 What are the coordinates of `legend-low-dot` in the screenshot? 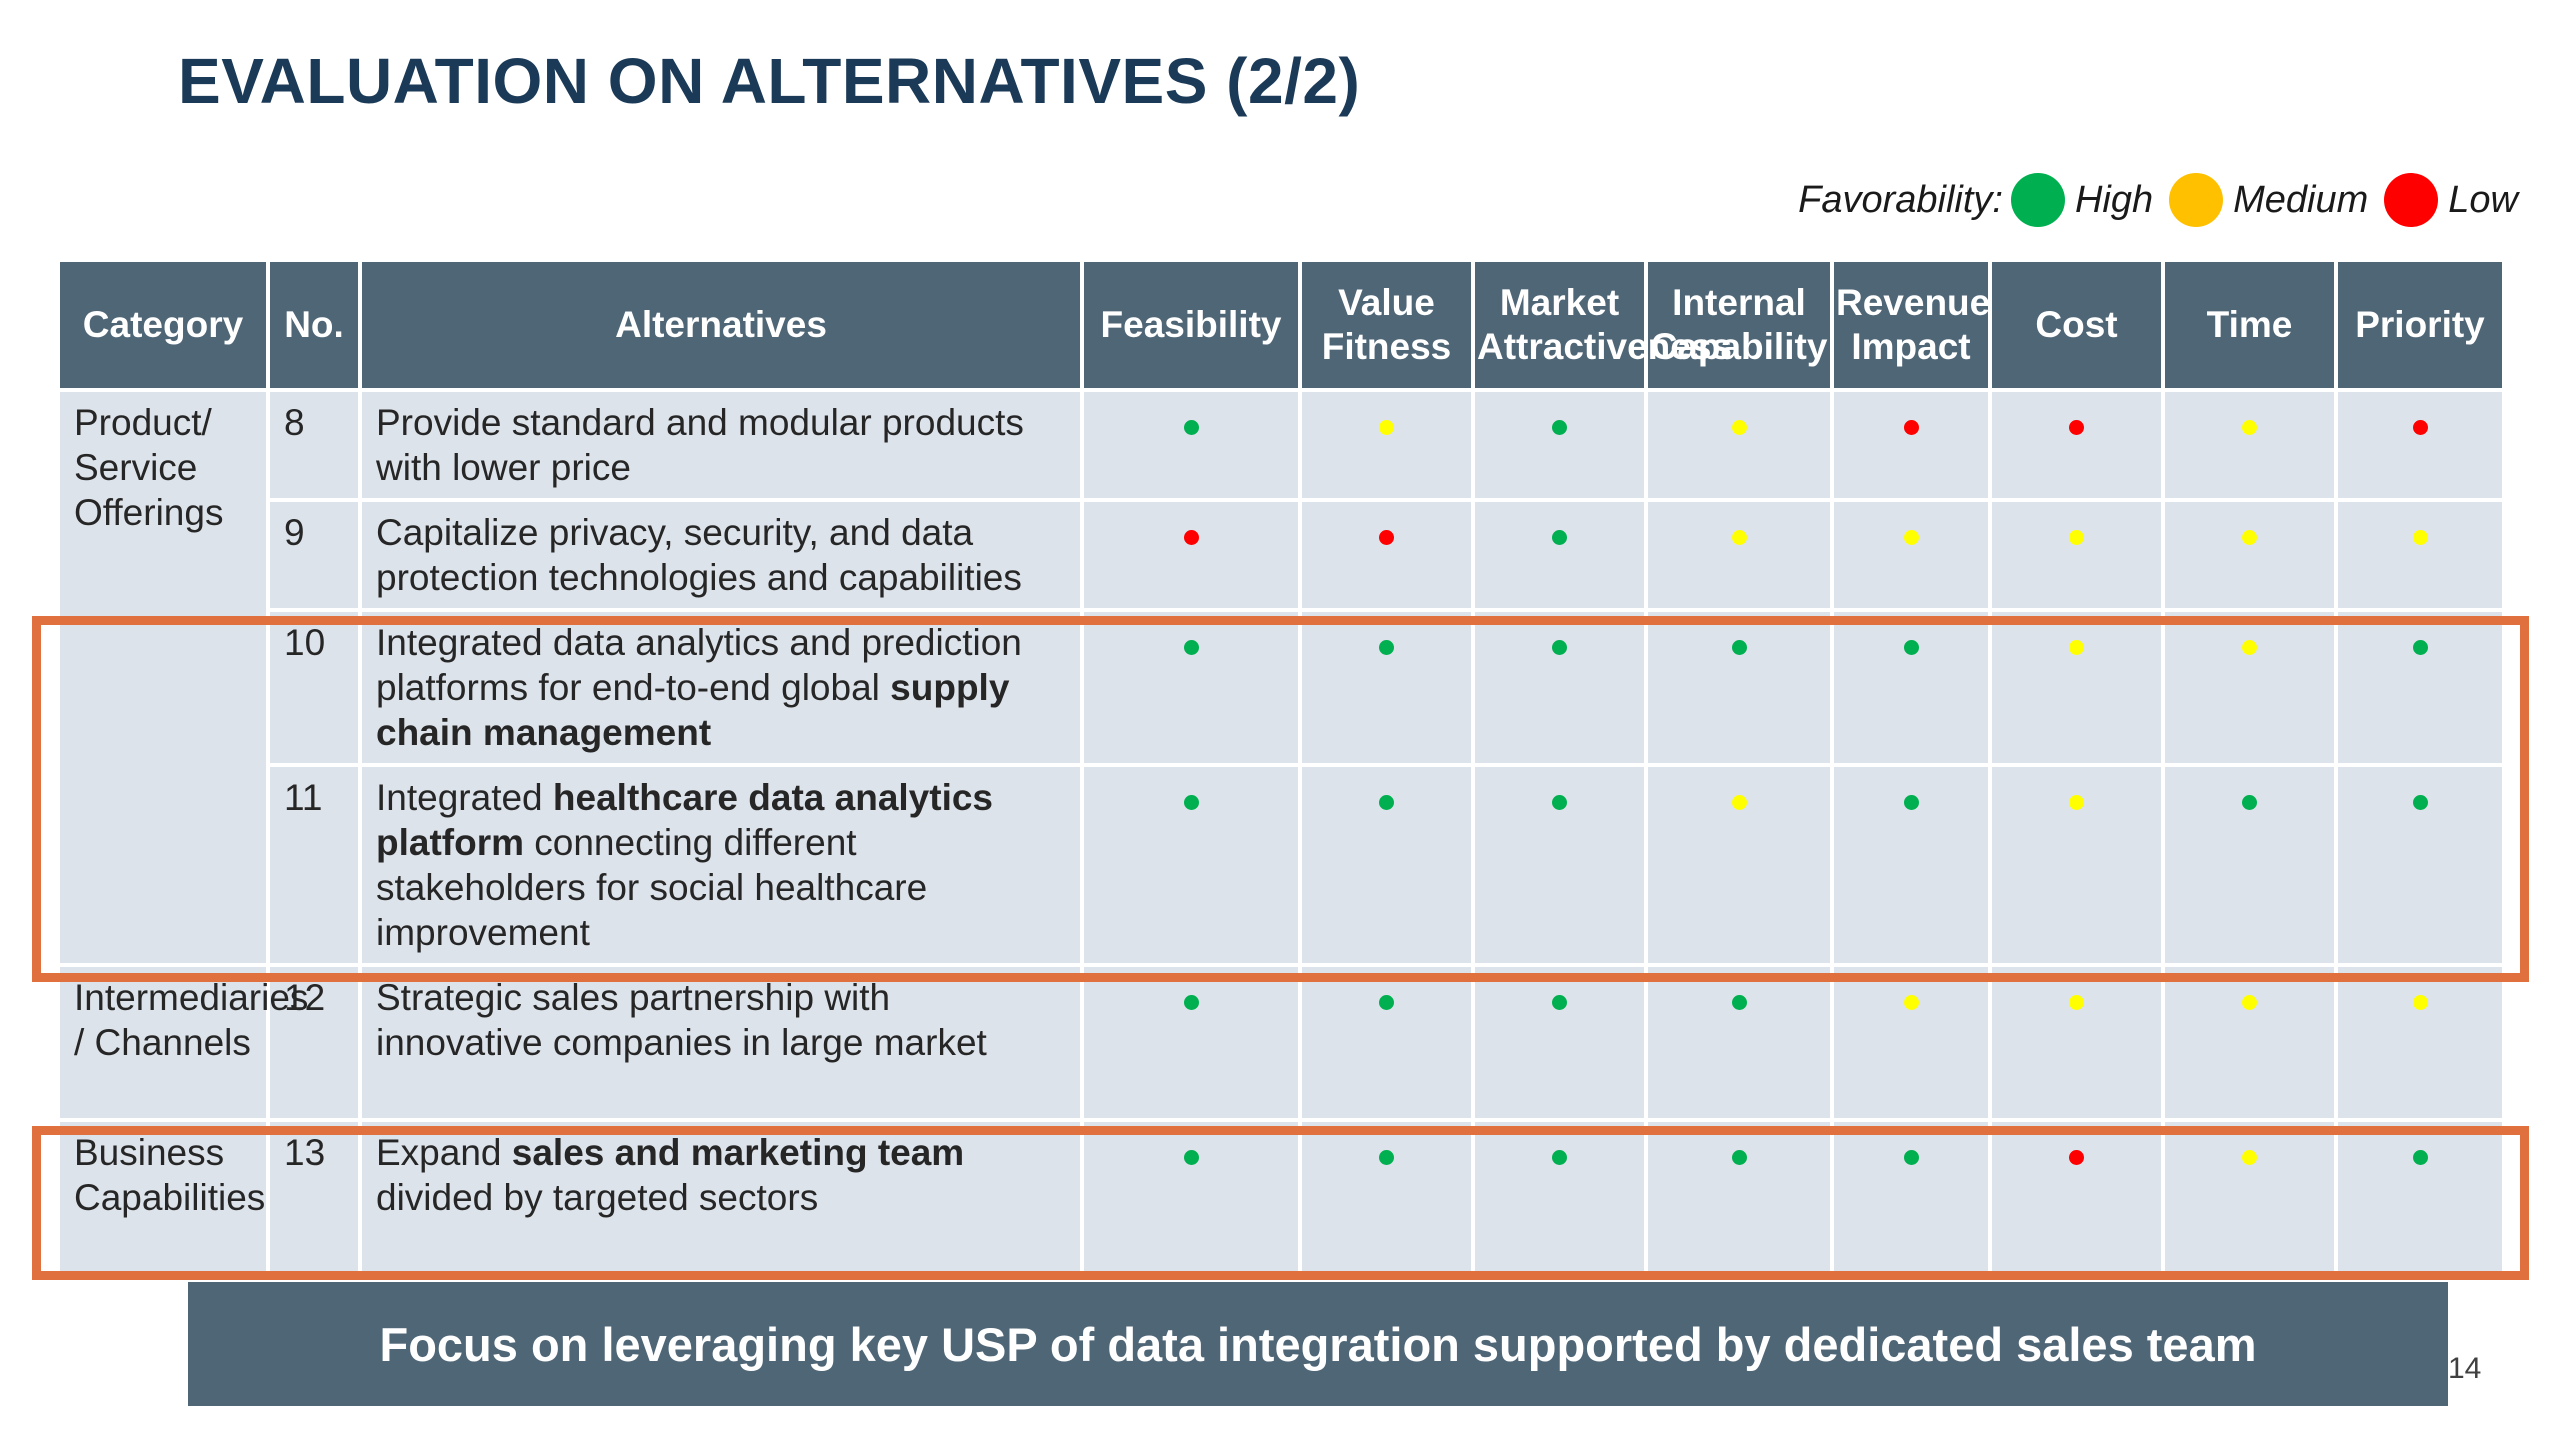 It's located at (2411, 200).